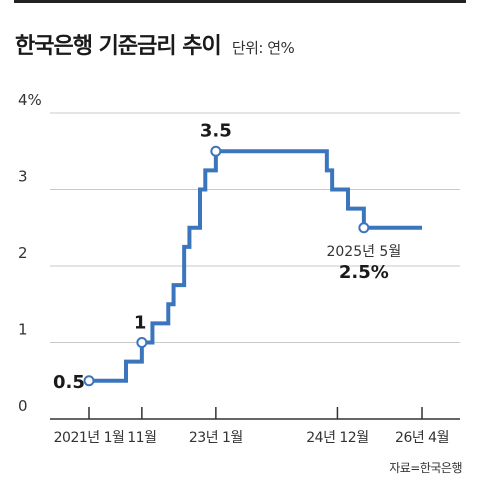  What do you see at coordinates (425, 468) in the screenshot?
I see `source-note: 자료=한국은행` at bounding box center [425, 468].